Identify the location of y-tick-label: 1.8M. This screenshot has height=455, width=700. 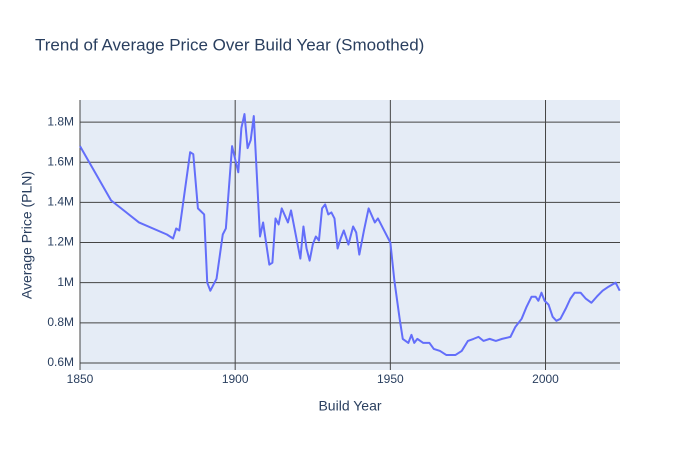
(60, 121).